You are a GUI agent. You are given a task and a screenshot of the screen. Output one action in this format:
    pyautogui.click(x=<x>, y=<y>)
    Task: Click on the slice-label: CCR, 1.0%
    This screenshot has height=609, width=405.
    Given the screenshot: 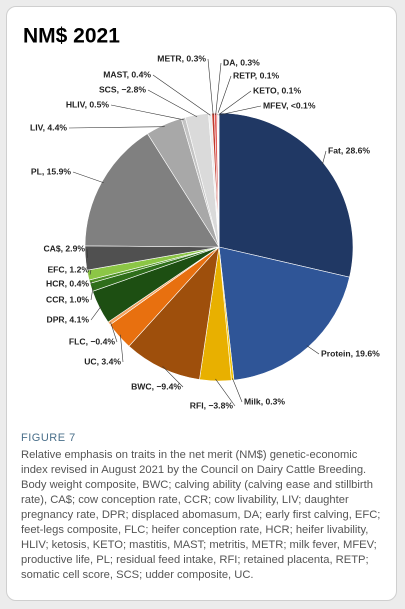 What is the action you would take?
    pyautogui.click(x=67, y=299)
    